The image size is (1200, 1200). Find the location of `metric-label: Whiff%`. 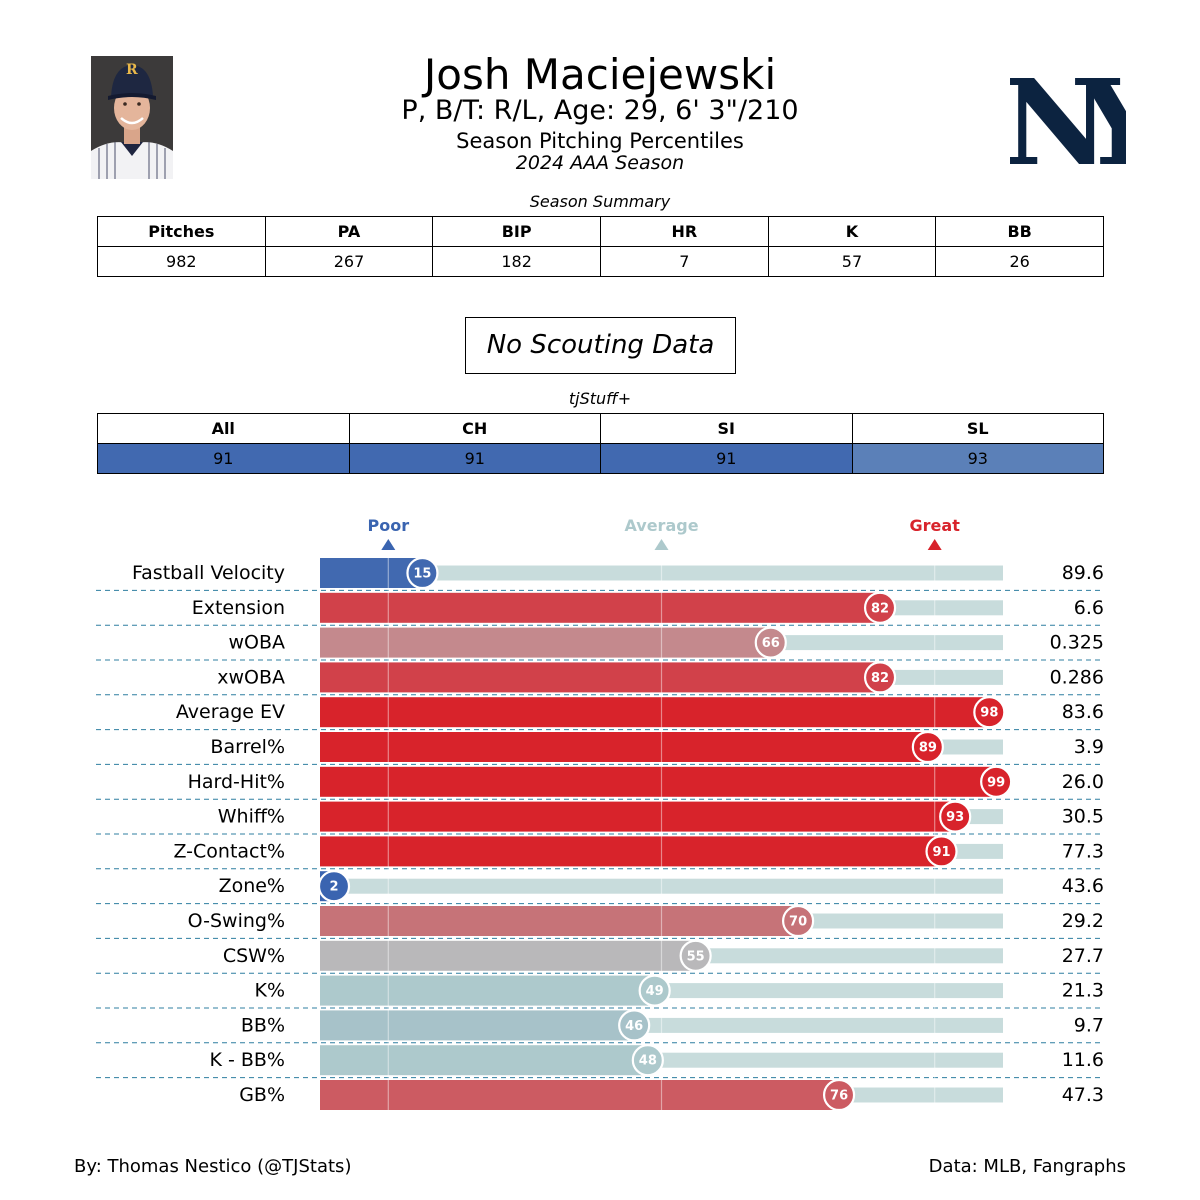

metric-label: Whiff% is located at coordinates (251, 817).